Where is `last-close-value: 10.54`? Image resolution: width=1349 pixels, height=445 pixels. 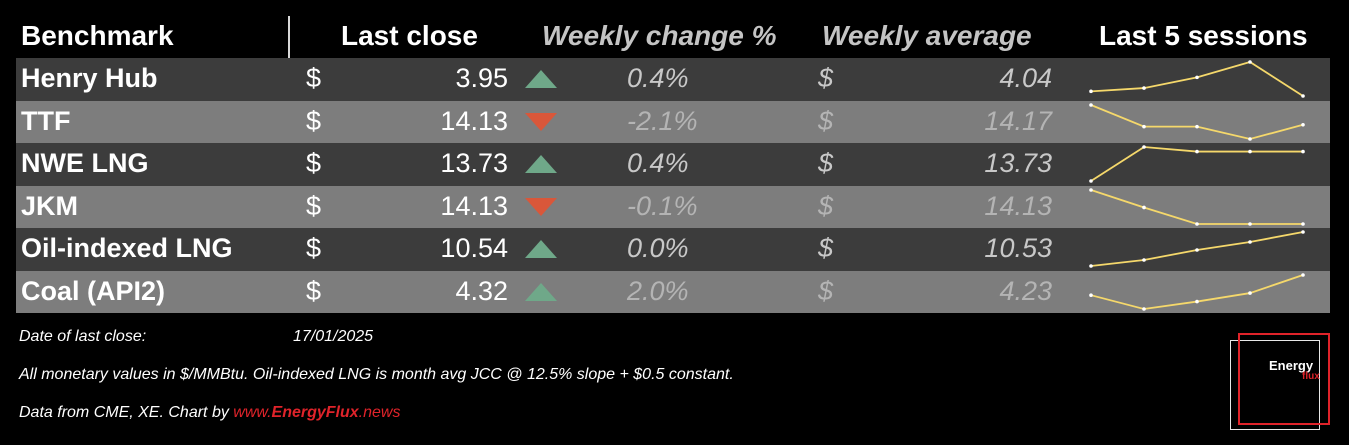 last-close-value: 10.54 is located at coordinates (474, 248).